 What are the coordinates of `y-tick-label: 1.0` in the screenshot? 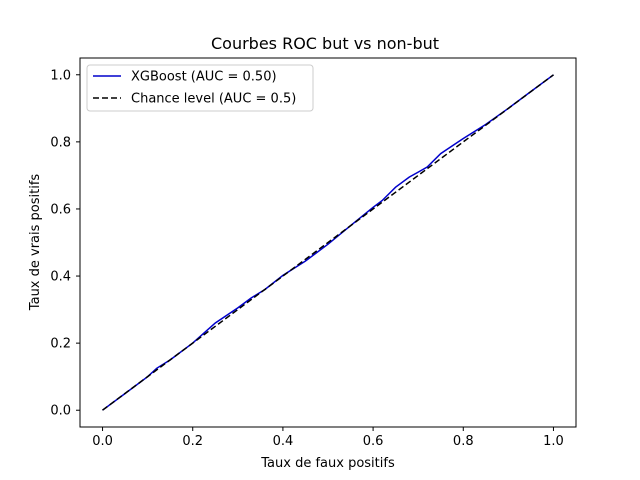 It's located at (60, 75).